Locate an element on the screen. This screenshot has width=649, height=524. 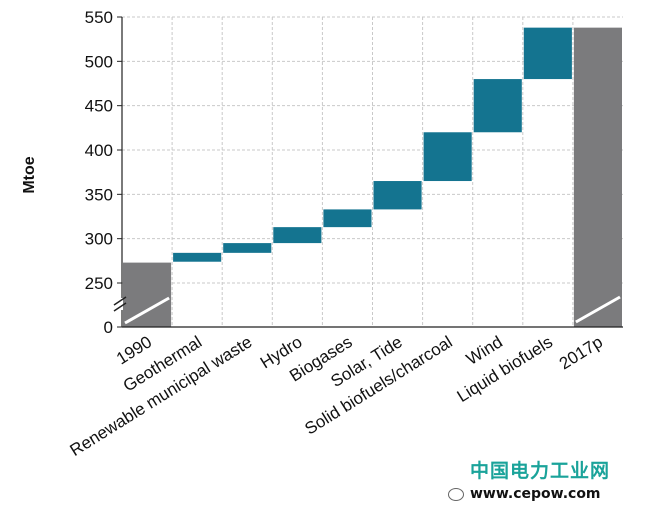
x-label-2017p: 2017p is located at coordinates (581, 352).